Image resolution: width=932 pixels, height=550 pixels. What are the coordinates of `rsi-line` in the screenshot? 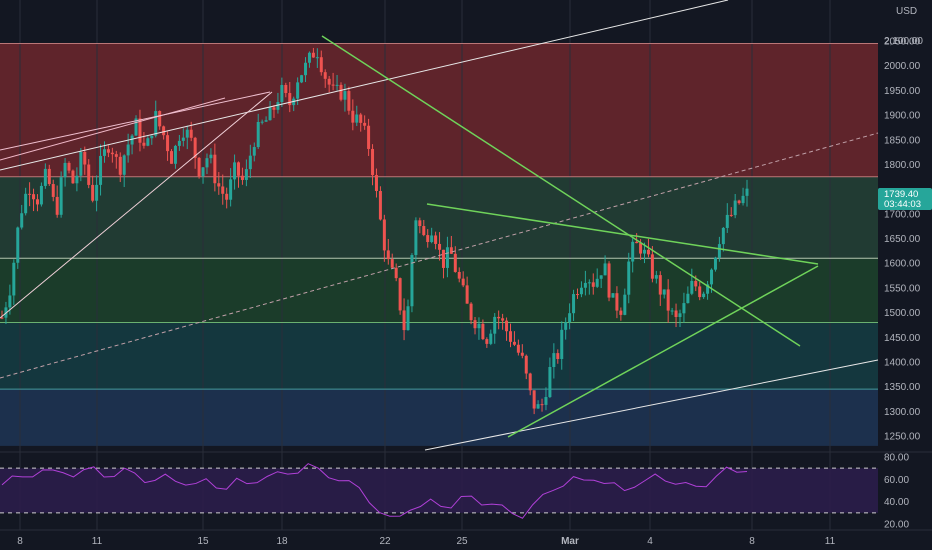 It's located at (374, 491).